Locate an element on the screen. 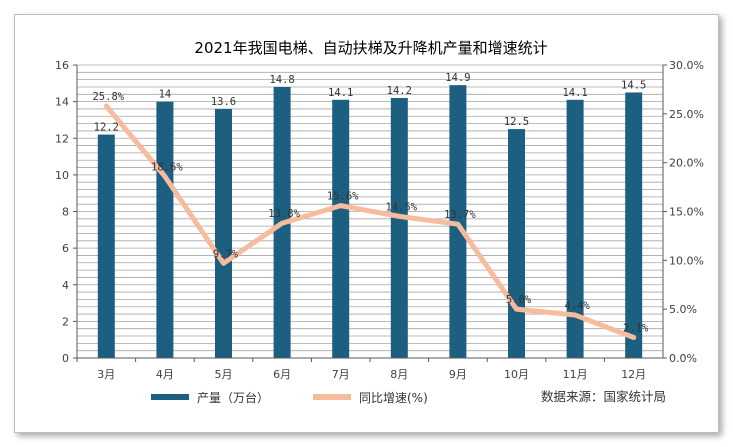 This screenshot has width=733, height=447. line-value-label: 9.7% is located at coordinates (226, 254).